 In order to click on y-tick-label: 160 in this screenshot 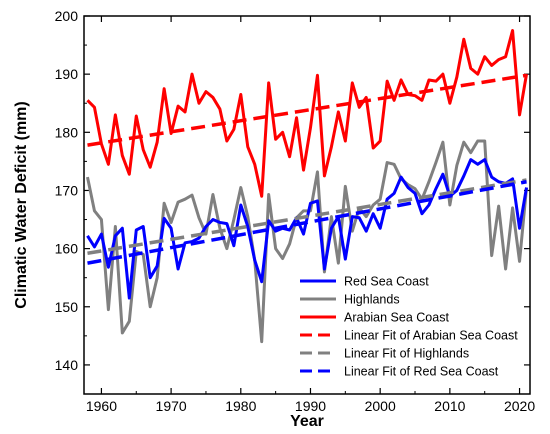, I will do `click(67, 249)`.